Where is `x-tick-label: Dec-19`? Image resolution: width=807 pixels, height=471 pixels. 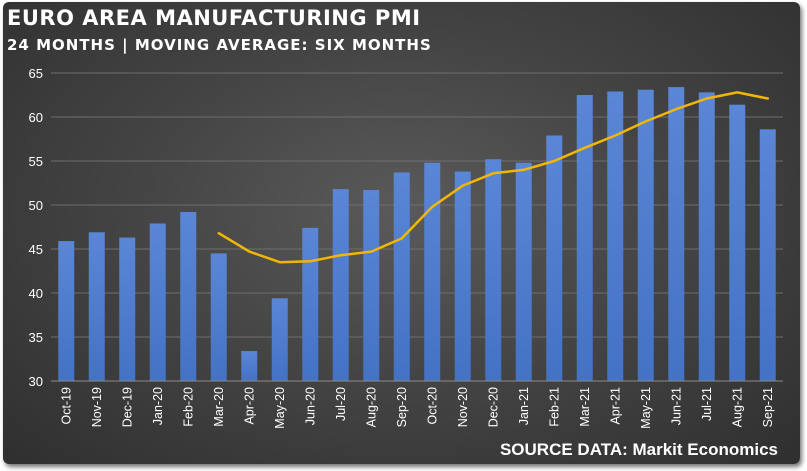
x-tick-label: Dec-19 is located at coordinates (127, 407).